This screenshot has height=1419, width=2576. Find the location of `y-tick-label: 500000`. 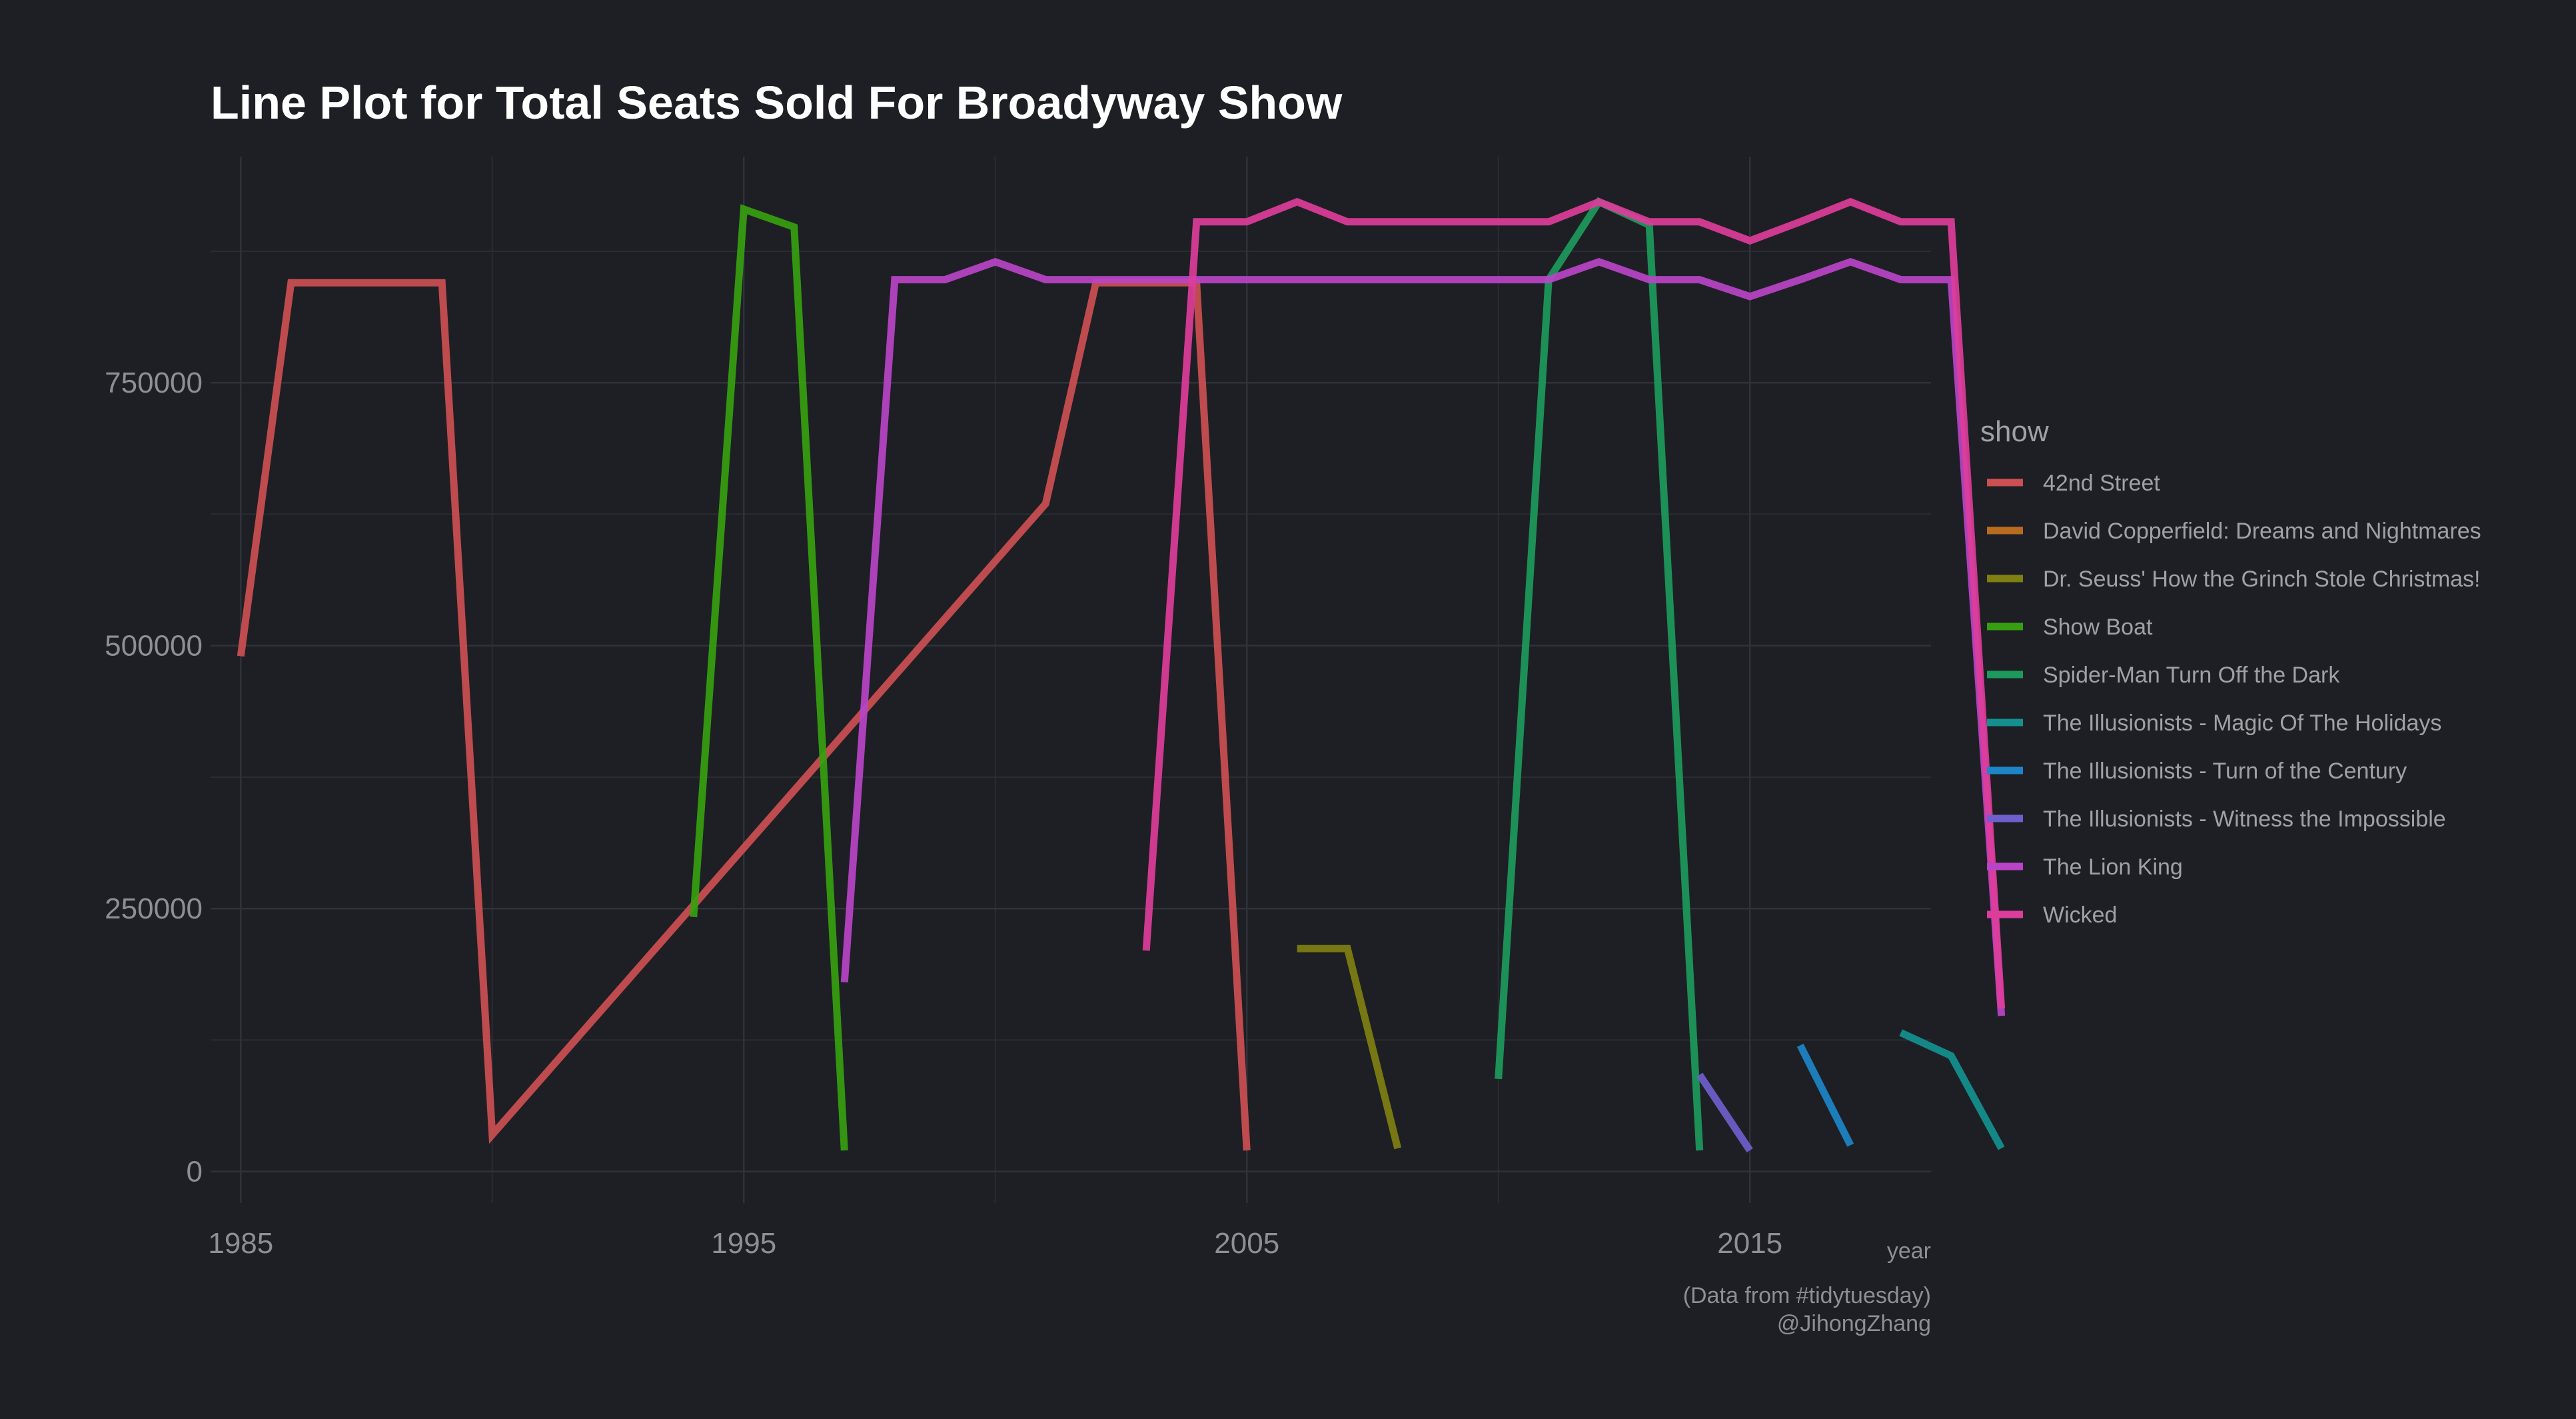

y-tick-label: 500000 is located at coordinates (154, 646).